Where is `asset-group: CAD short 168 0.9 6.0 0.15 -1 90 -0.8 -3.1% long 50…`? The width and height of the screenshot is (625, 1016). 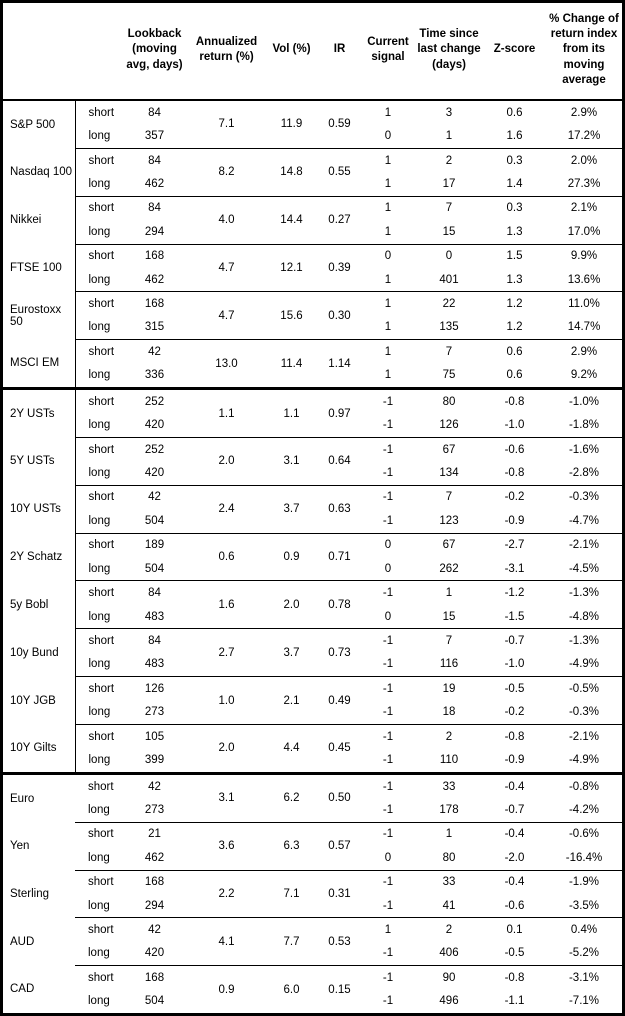
asset-group: CAD short 168 0.9 6.0 0.15 -1 90 -0.8 -3.1% long 50… is located at coordinates (312, 989).